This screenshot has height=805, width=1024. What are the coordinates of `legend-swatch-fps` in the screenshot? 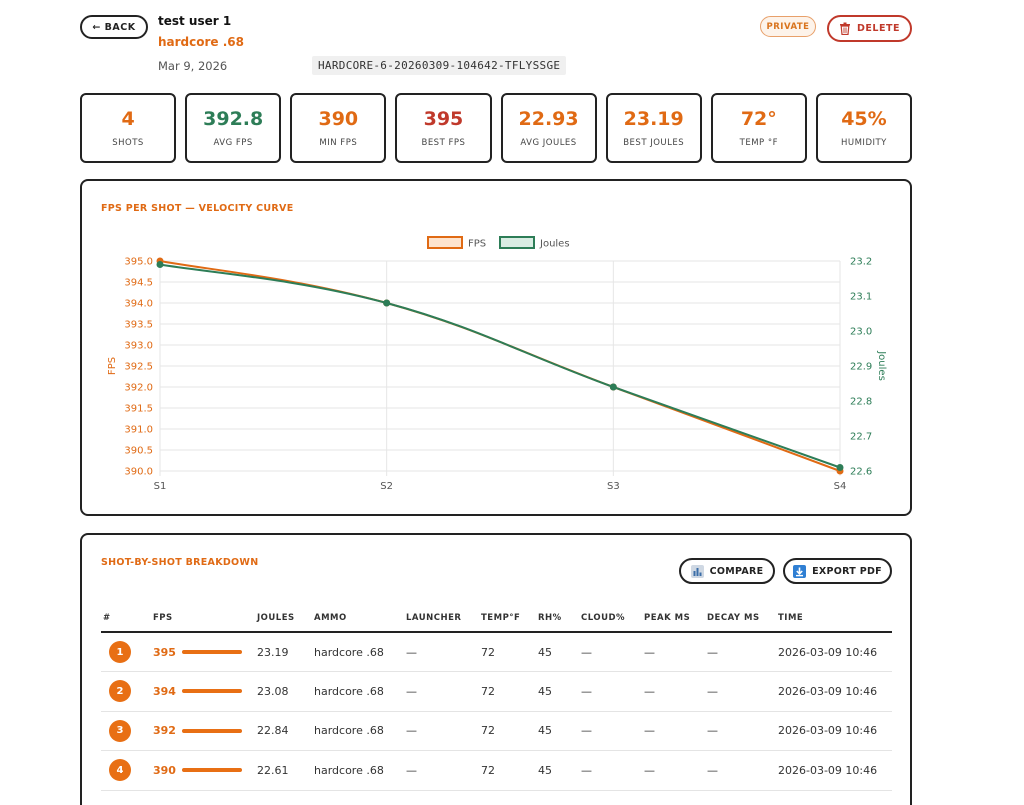 It's located at (445, 242).